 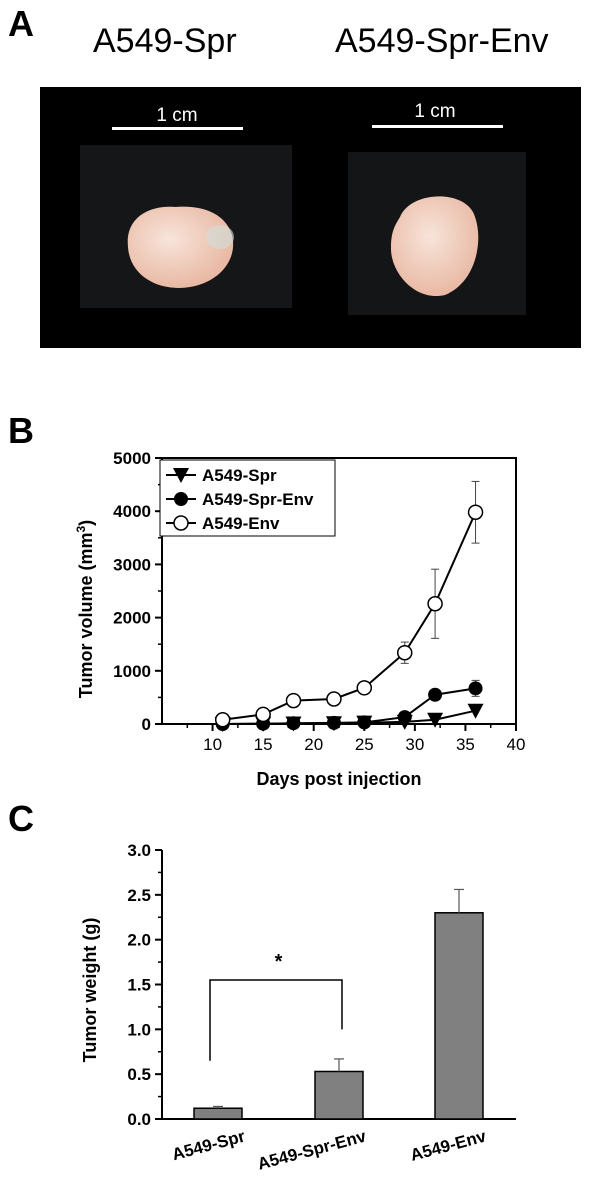 What do you see at coordinates (132, 618) in the screenshot?
I see `y-tick-label: 2000` at bounding box center [132, 618].